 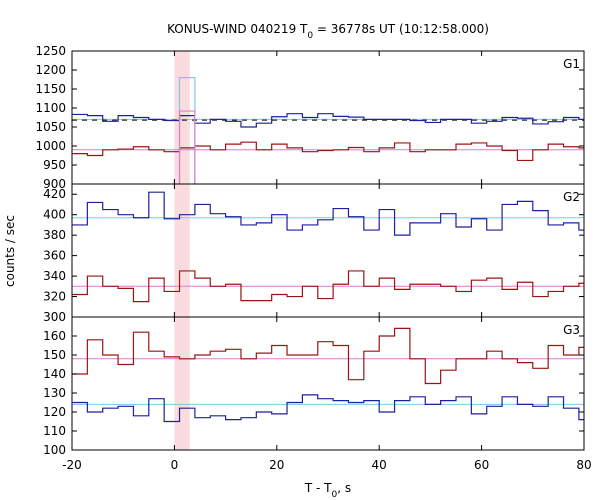 What do you see at coordinates (481, 465) in the screenshot?
I see `x-tick-label: 60` at bounding box center [481, 465].